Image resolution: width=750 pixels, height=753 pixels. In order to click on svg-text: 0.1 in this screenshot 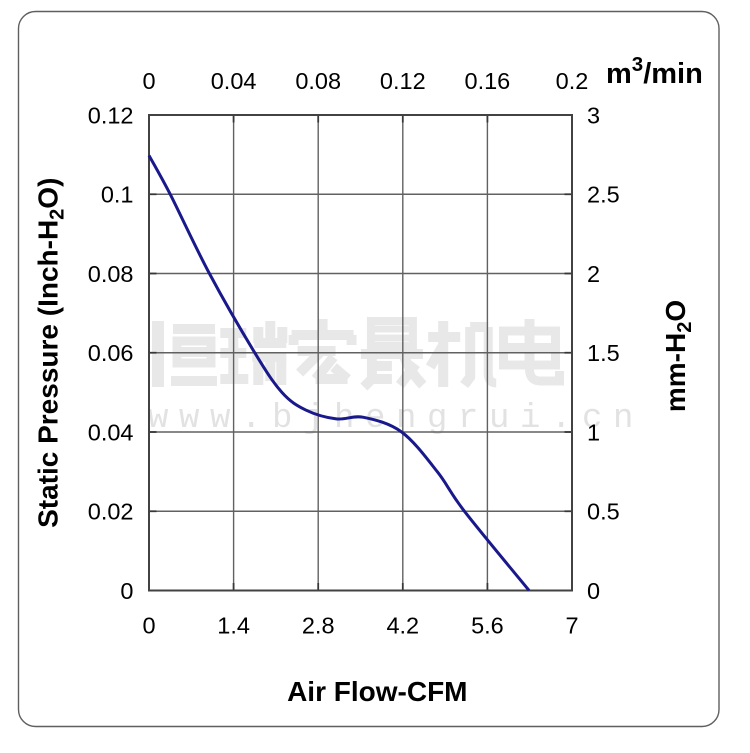, I will do `click(117, 195)`.